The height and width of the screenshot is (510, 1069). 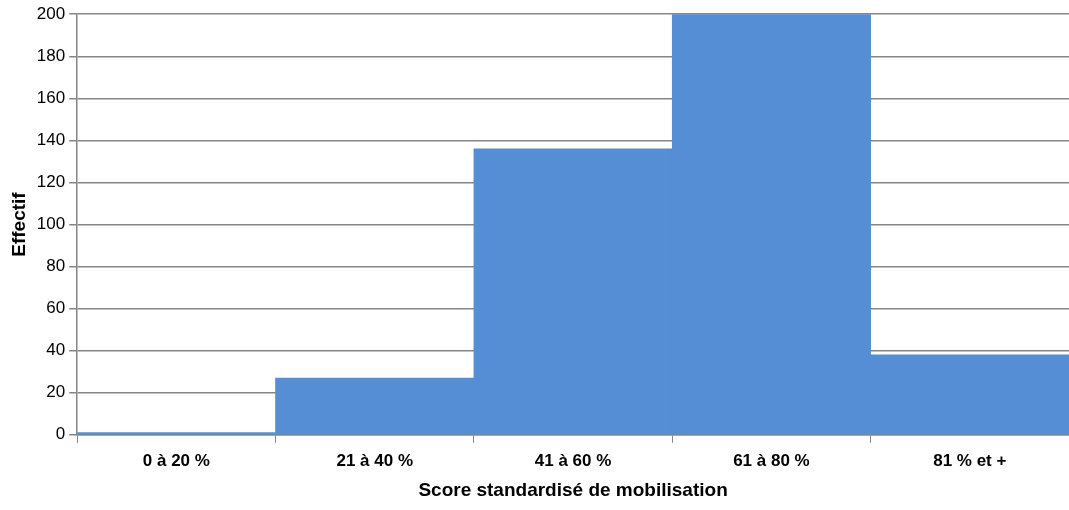 I want to click on y-tick-label: 120, so click(x=51, y=182).